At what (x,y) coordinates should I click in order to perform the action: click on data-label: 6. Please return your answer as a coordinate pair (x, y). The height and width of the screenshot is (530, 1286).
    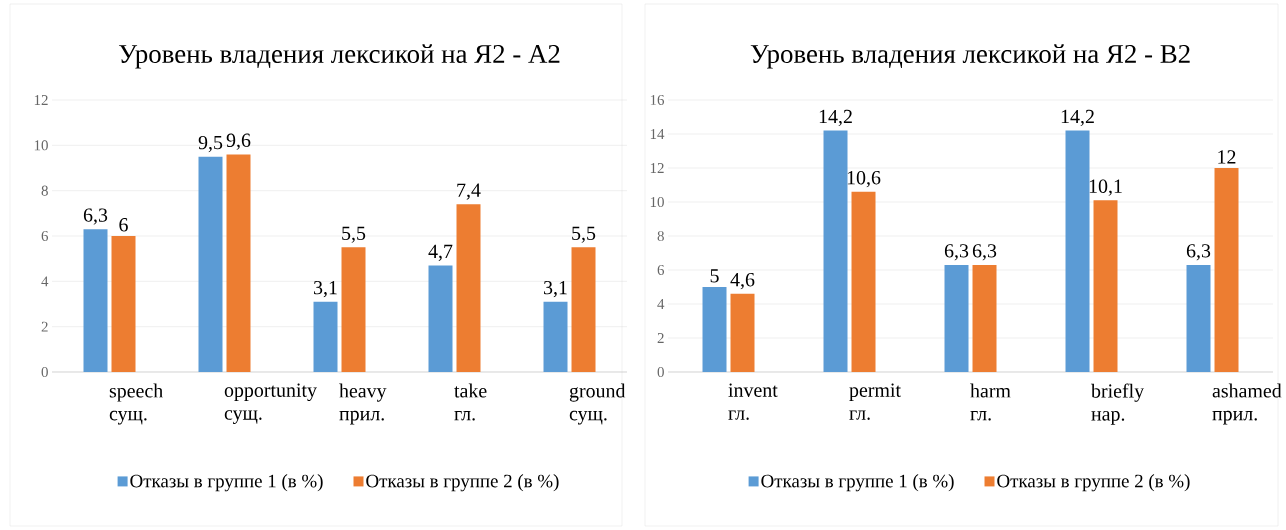
    Looking at the image, I should click on (123, 225).